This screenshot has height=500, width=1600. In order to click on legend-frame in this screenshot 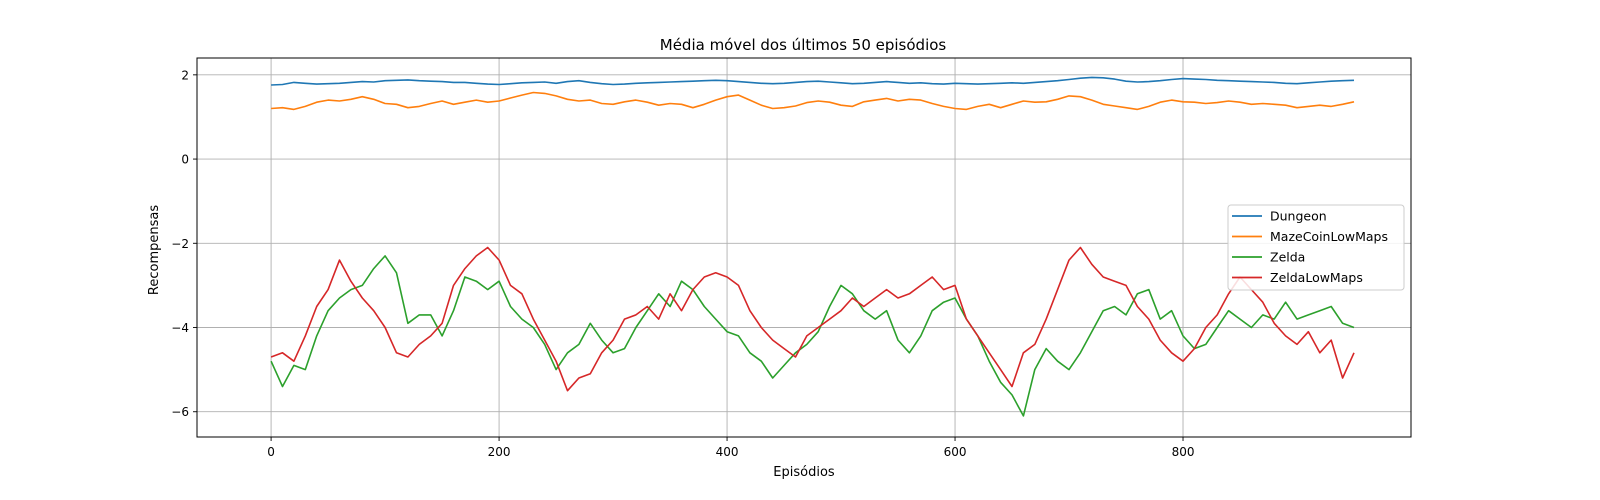, I will do `click(1316, 247)`.